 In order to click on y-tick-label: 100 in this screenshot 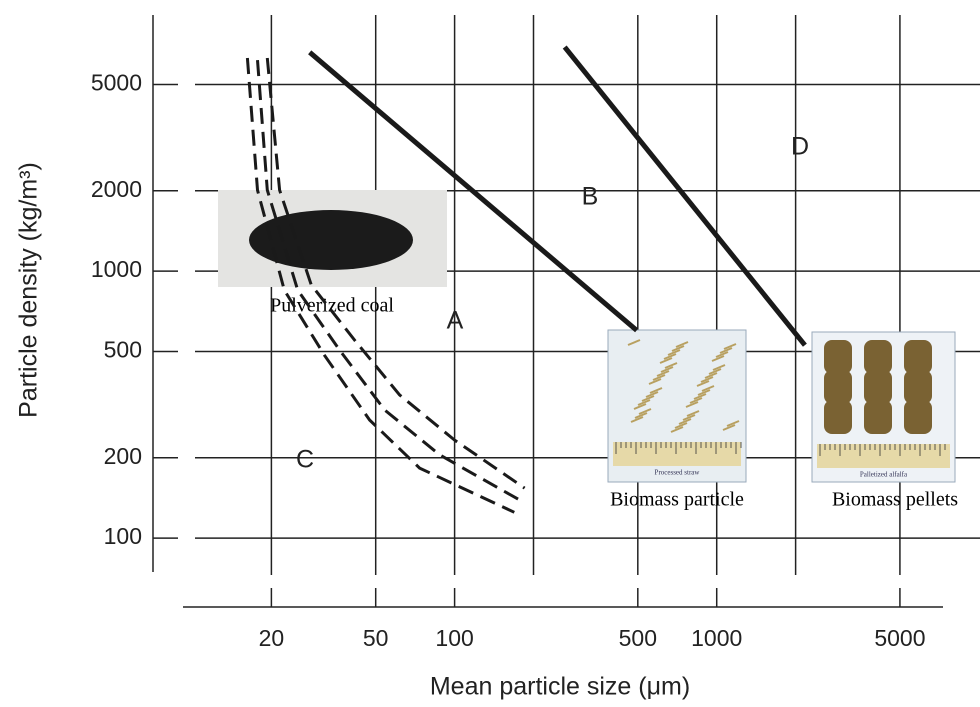, I will do `click(123, 536)`.